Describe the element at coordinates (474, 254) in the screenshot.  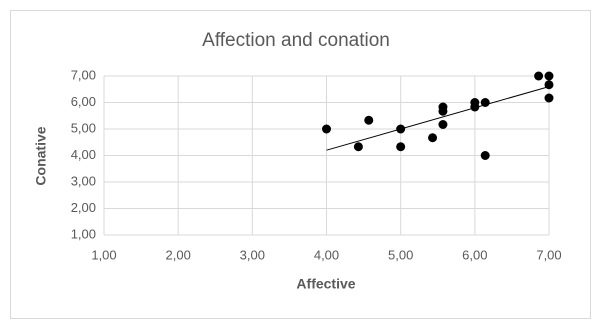
I see `x-tick-label: 6,00` at that location.